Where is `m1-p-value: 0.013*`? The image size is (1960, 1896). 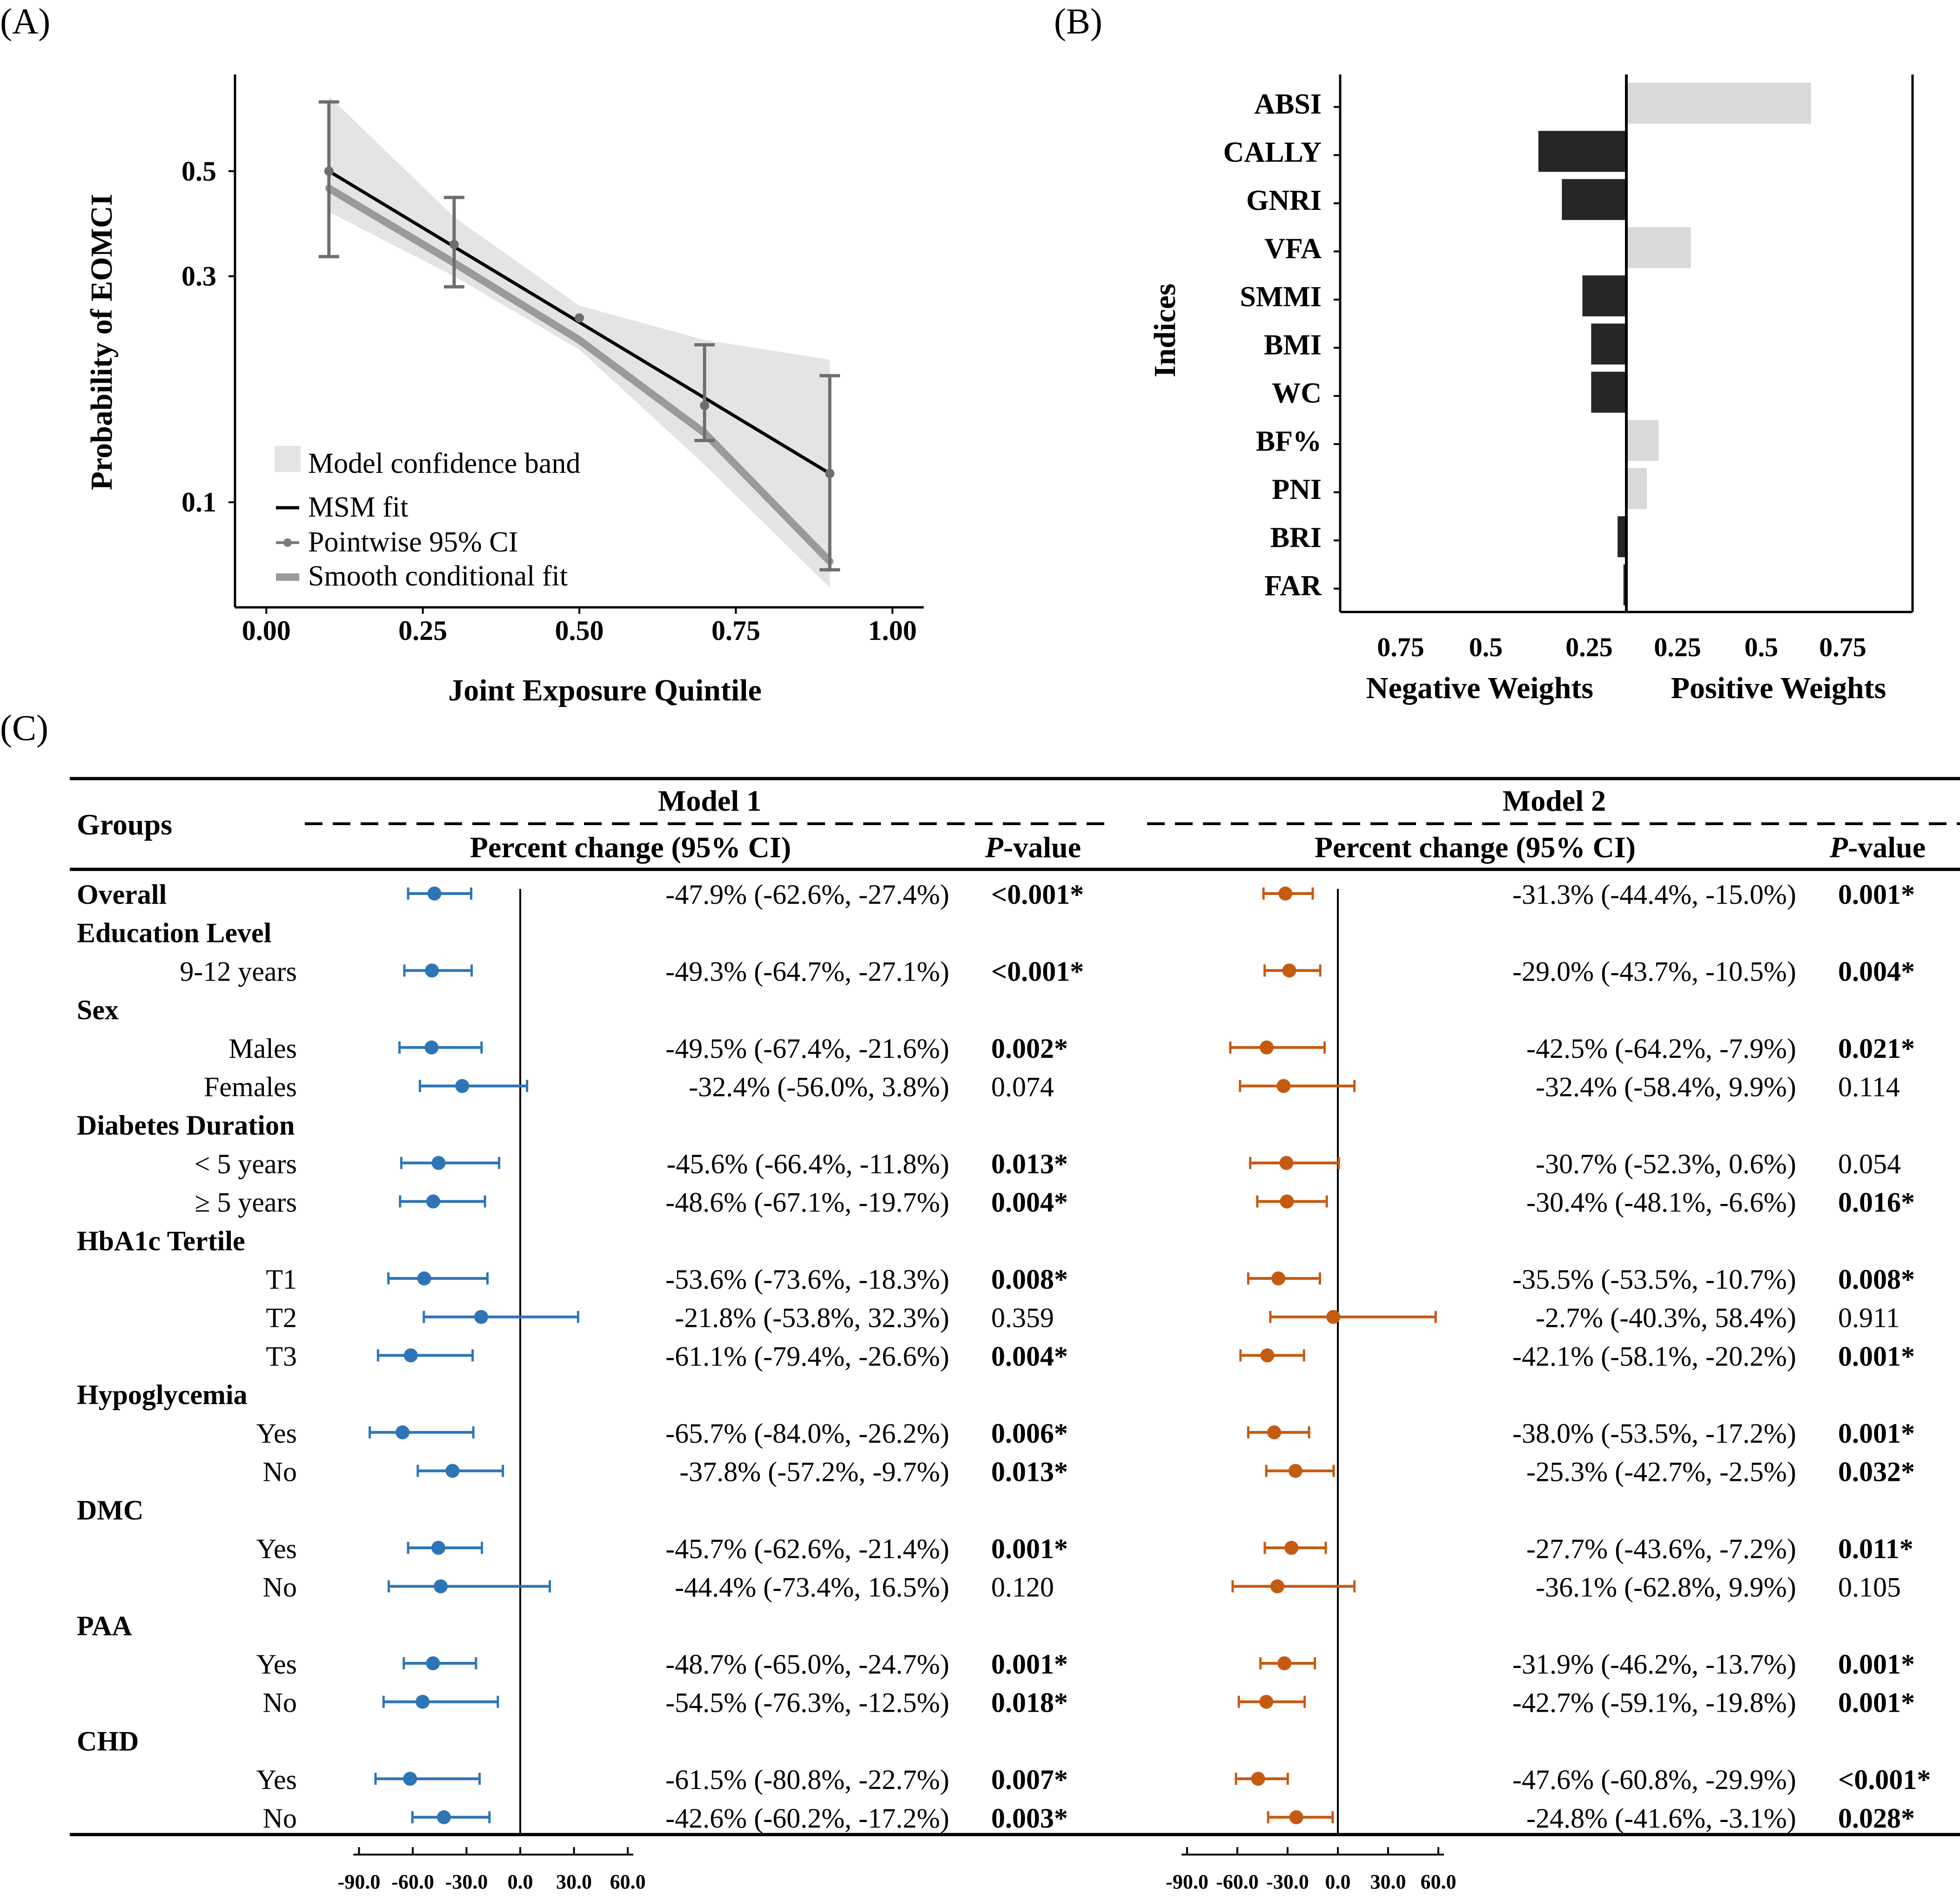 m1-p-value: 0.013* is located at coordinates (1029, 1164).